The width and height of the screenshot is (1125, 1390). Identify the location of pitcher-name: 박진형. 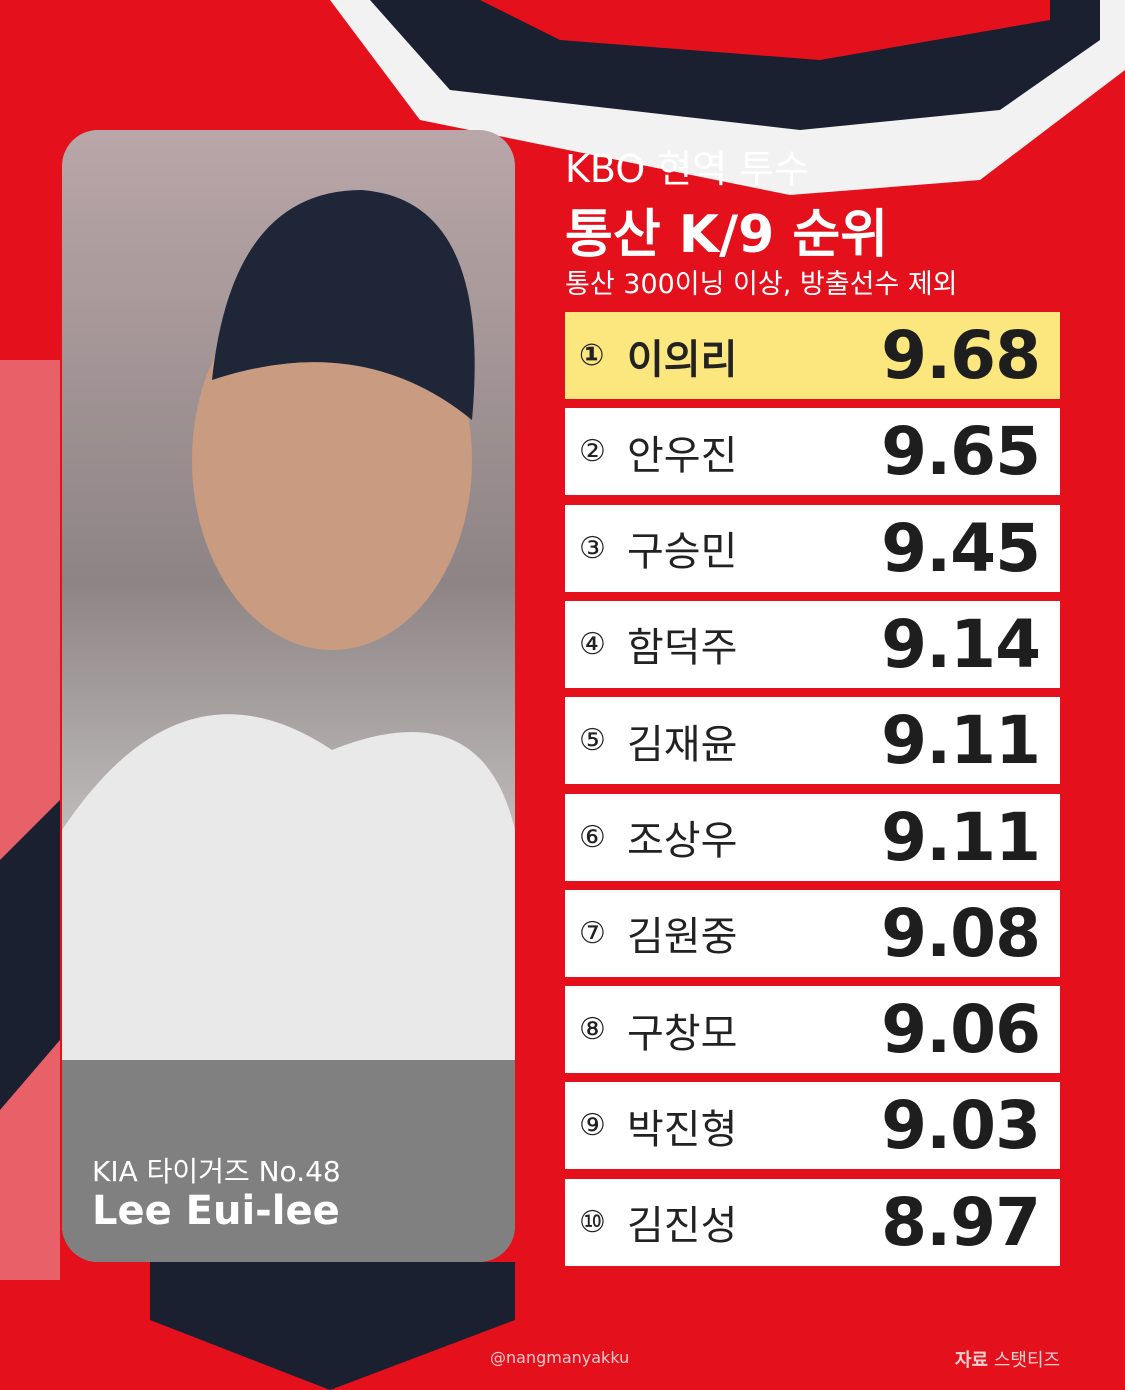
(682, 1129).